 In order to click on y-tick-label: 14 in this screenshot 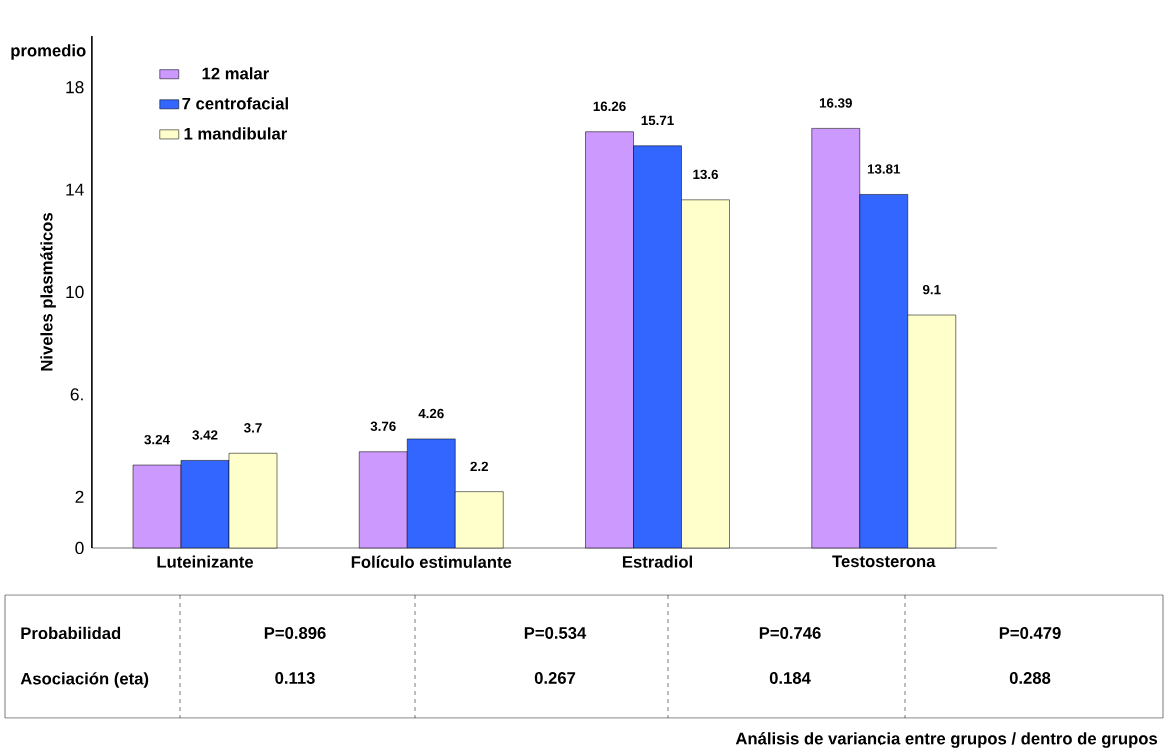, I will do `click(75, 189)`.